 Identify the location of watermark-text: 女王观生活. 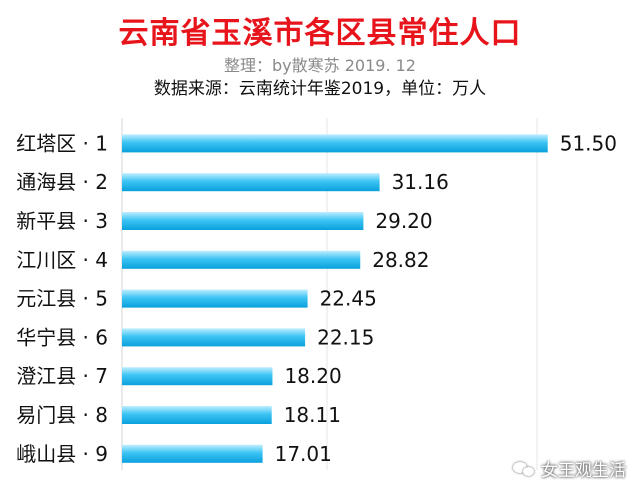
(583, 471).